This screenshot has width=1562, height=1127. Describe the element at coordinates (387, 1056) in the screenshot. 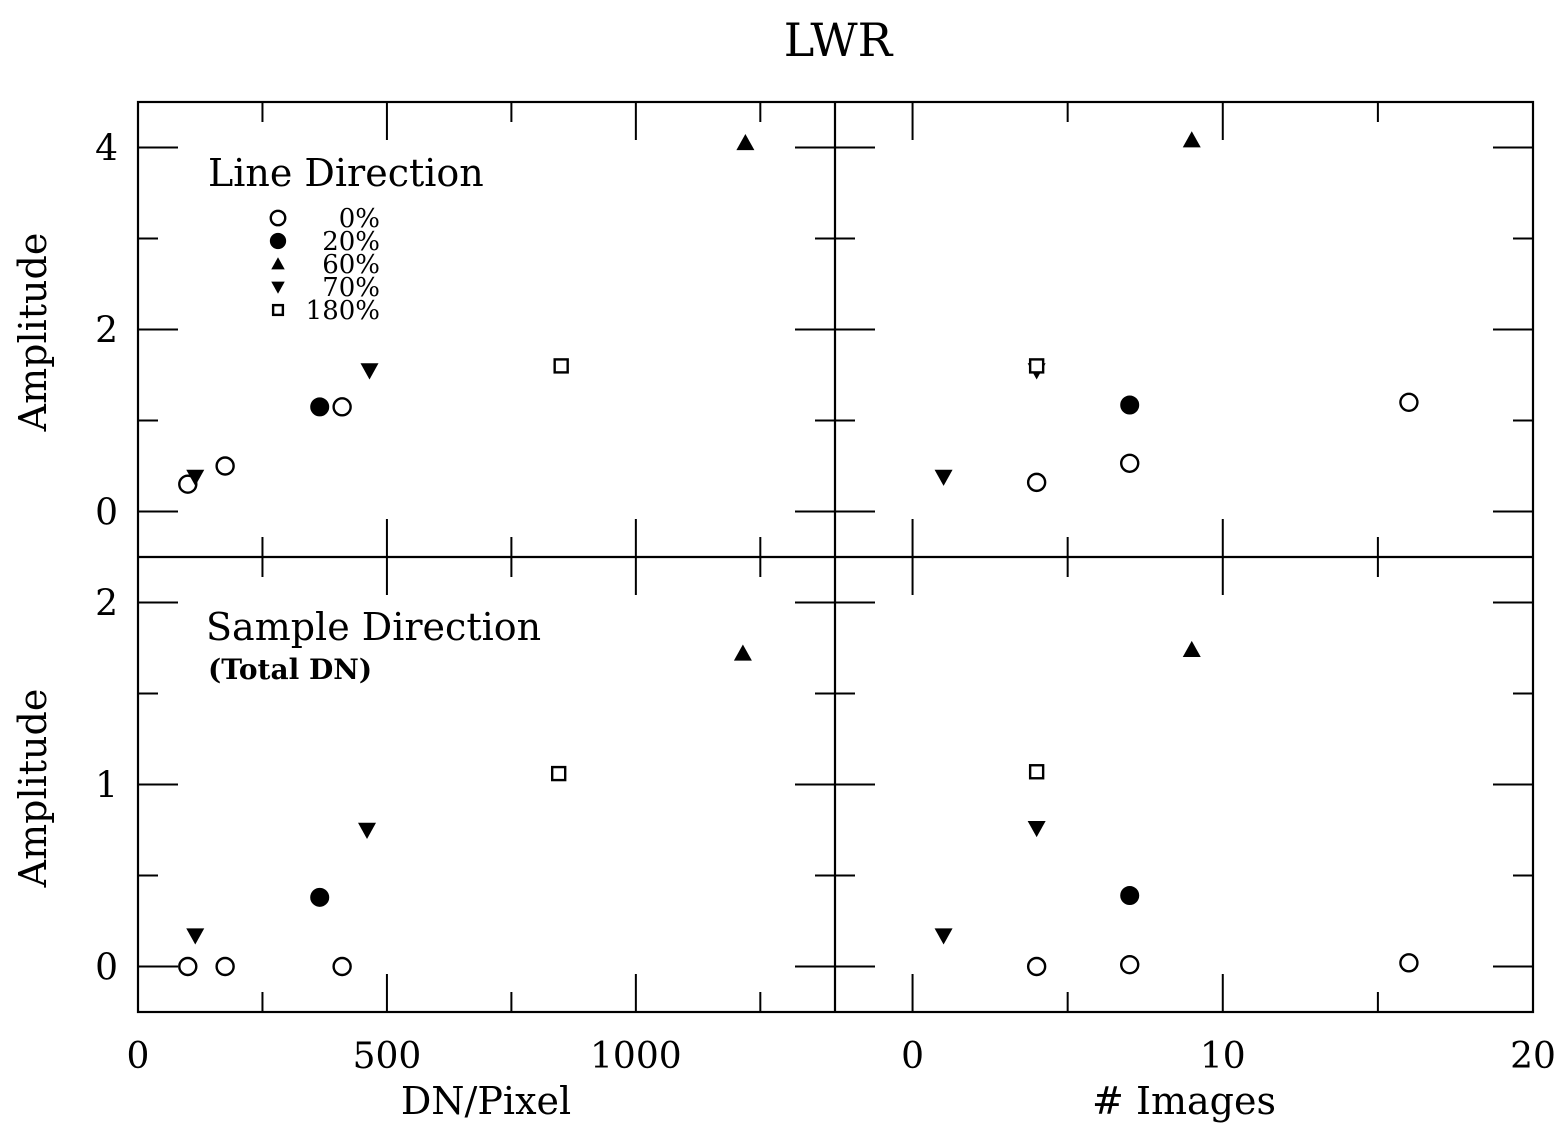

I see `bottom-left-x-tick-label: 500` at that location.